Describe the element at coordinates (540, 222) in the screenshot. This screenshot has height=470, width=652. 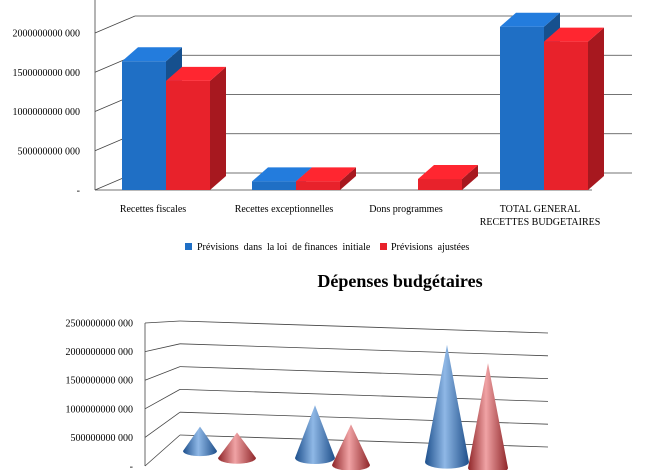
I see `x-category-label: RECETTES BUDGETAIRES` at that location.